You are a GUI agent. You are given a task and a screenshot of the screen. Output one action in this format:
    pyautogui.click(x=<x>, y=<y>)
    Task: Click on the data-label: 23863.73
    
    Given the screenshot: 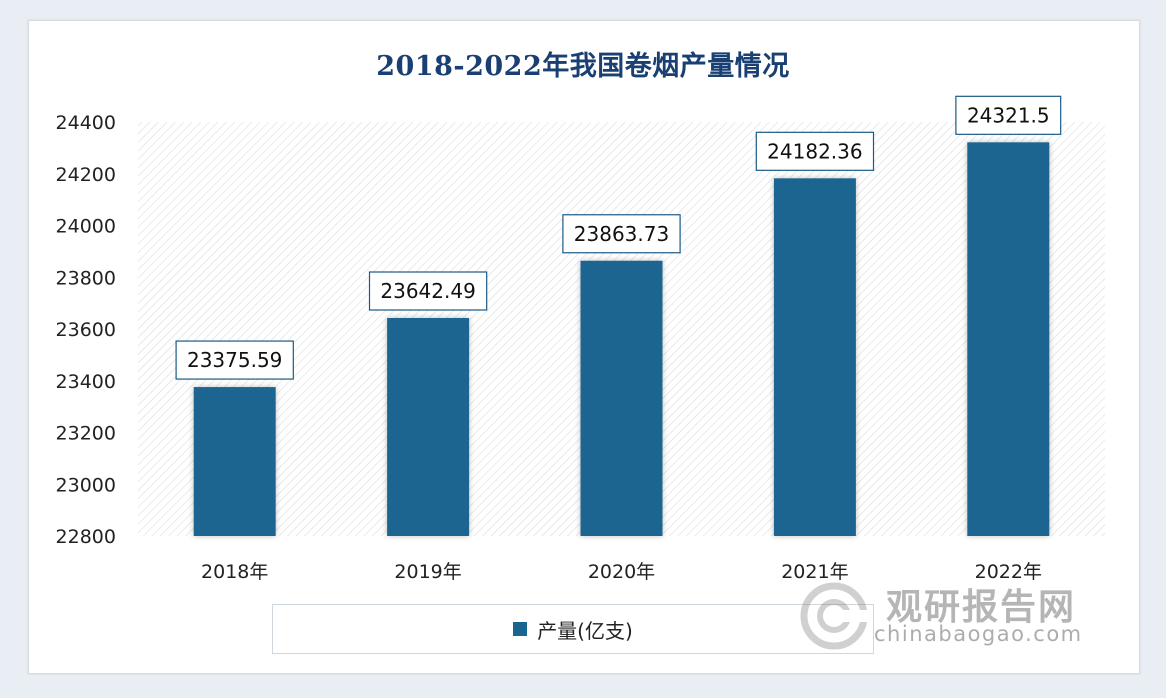 What is the action you would take?
    pyautogui.click(x=621, y=234)
    